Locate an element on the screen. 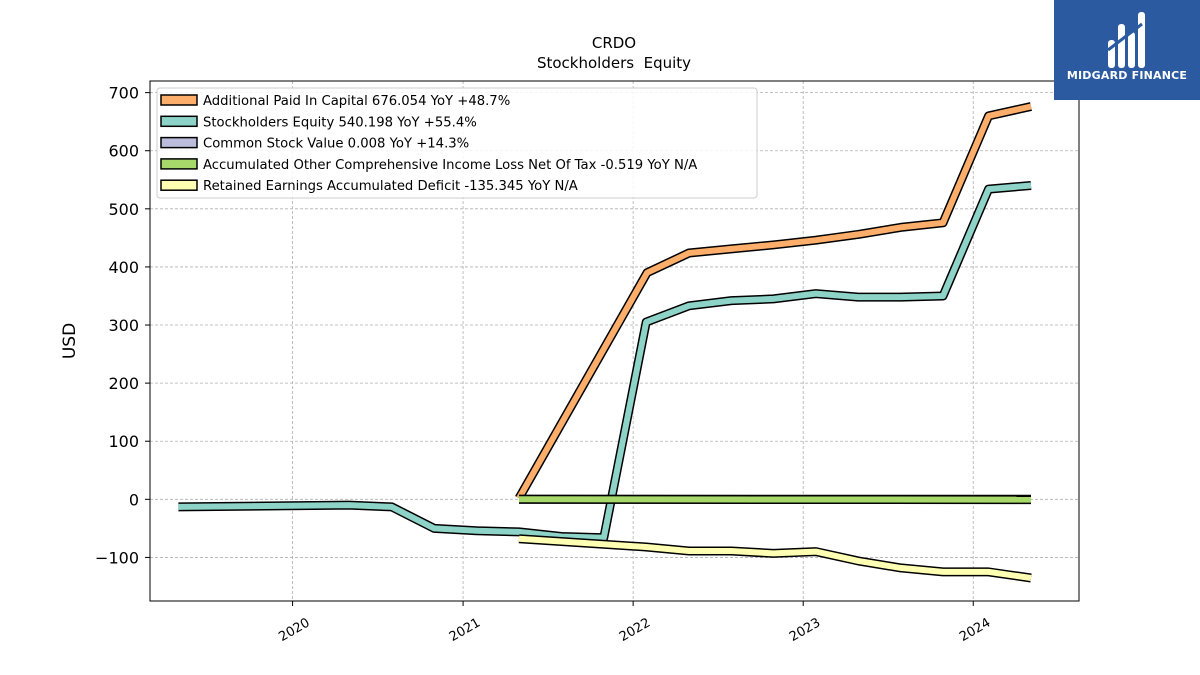 This screenshot has width=1200, height=675. x-tick-label: 2021 is located at coordinates (465, 630).